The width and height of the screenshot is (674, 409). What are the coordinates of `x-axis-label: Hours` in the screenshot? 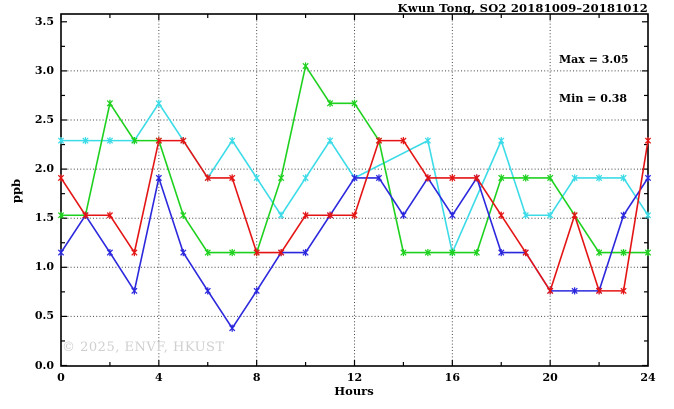 It's located at (354, 391).